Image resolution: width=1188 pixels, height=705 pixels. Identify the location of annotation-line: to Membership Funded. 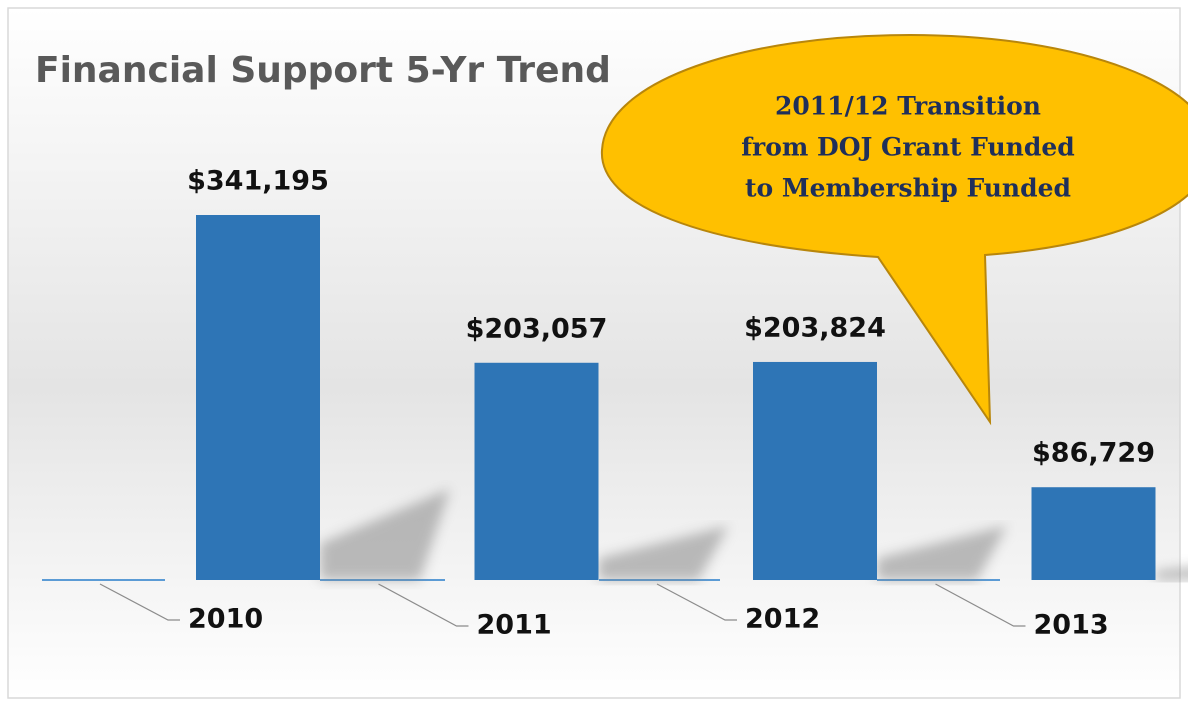
(908, 188).